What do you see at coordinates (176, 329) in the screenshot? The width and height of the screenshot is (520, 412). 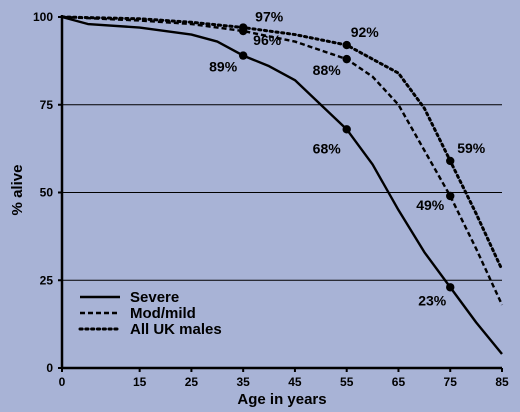 I see `legend-label-all-uk-males: All UK males` at bounding box center [176, 329].